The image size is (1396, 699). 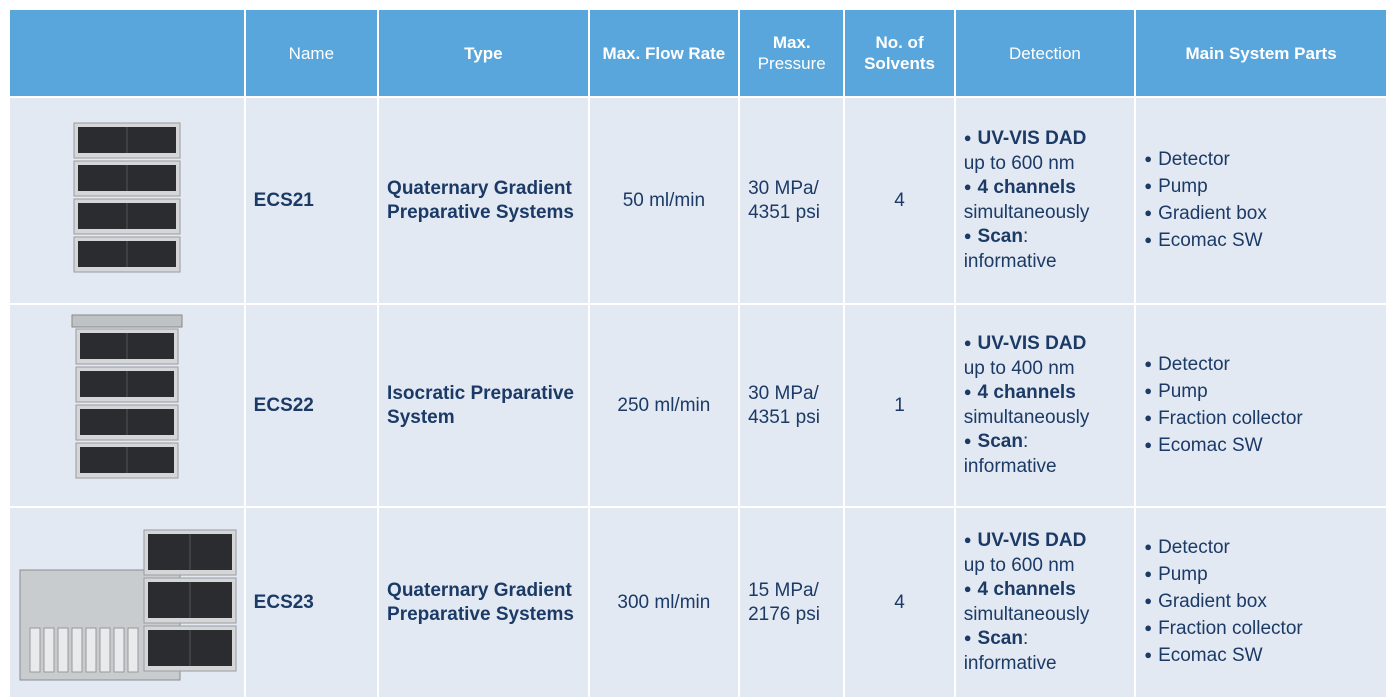 What do you see at coordinates (311, 200) in the screenshot?
I see `name-cell: ECS21` at bounding box center [311, 200].